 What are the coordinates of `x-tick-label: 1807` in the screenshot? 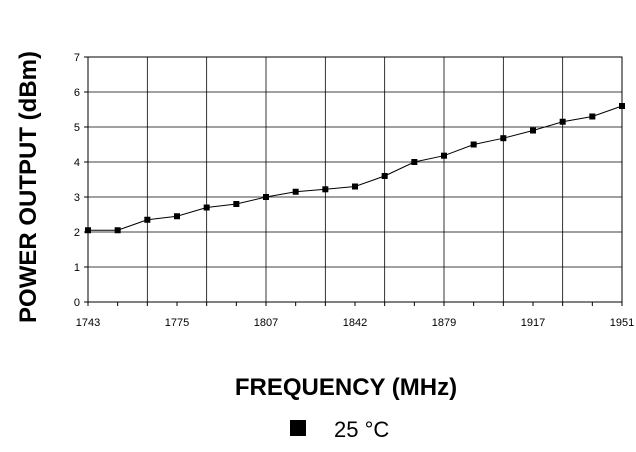 It's located at (266, 323).